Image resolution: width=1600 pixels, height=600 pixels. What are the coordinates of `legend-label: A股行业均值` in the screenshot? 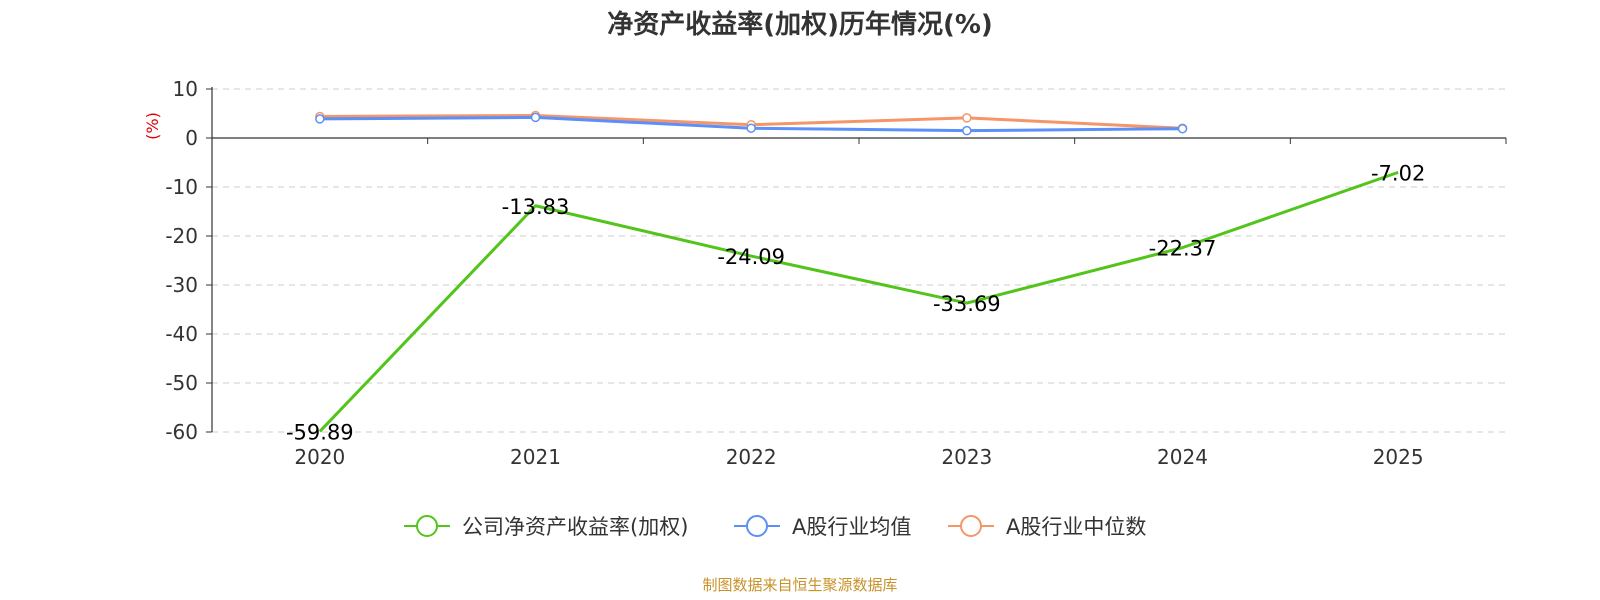 It's located at (851, 527).